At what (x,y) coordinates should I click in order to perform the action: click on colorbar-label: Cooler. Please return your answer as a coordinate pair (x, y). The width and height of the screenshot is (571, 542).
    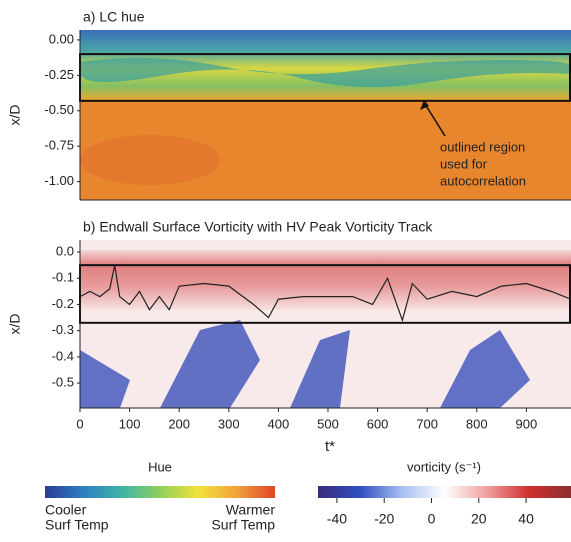
    Looking at the image, I should click on (66, 510).